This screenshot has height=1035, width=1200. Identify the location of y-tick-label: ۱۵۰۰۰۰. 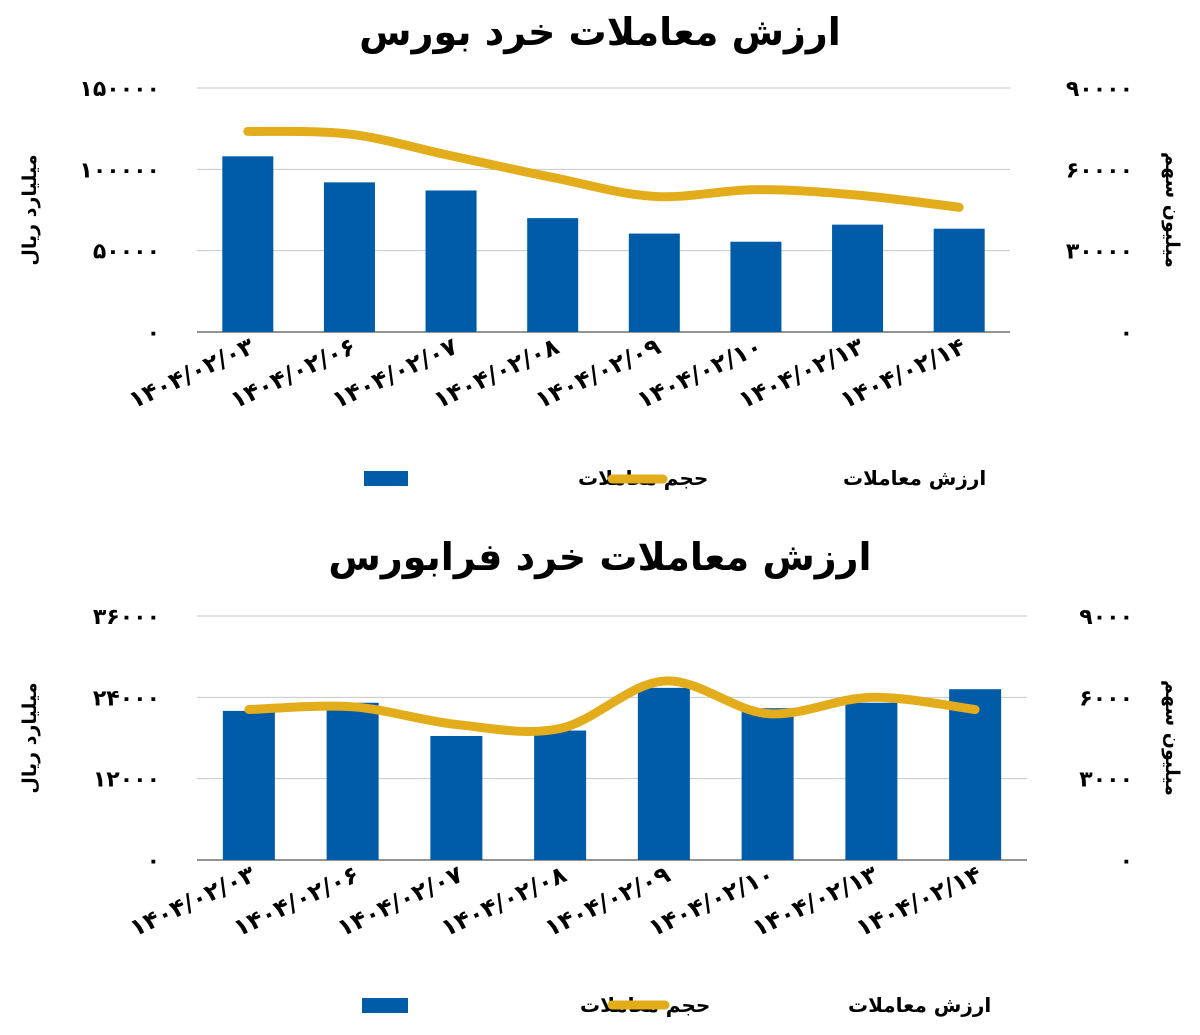
(119, 89).